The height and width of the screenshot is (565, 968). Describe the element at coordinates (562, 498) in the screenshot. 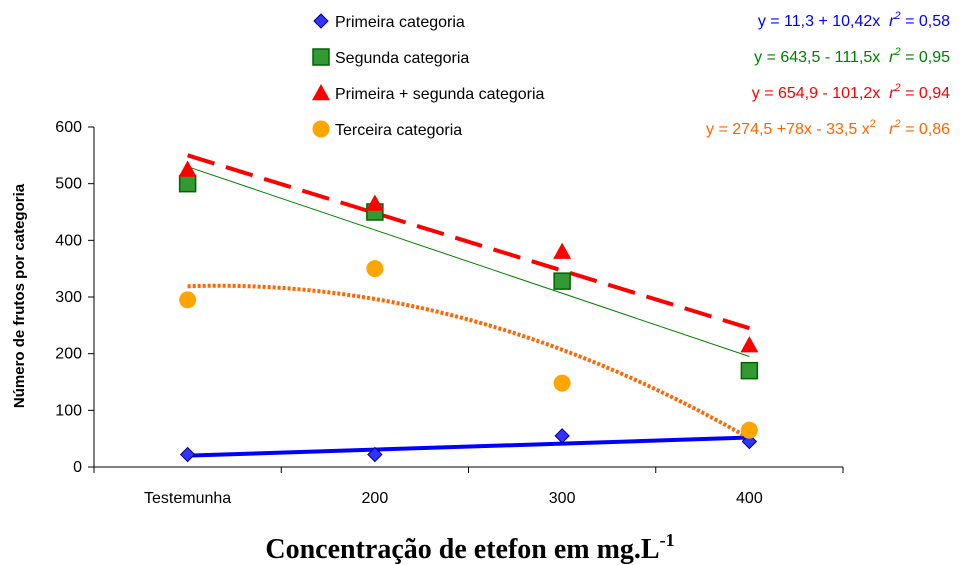

I see `x-tick-label: 300` at that location.